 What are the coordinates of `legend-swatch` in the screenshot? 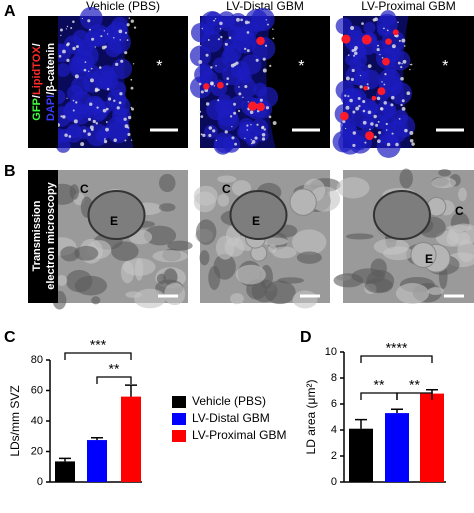 It's located at (179, 402).